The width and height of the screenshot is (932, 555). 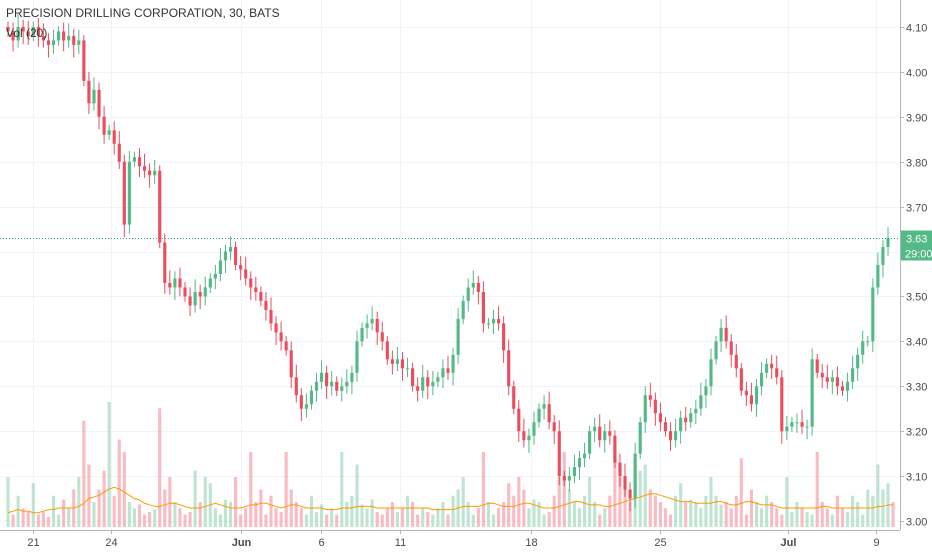 What do you see at coordinates (143, 13) in the screenshot?
I see `chart-title: PRECISION DRILLING CORPORATION, 30, BATS` at bounding box center [143, 13].